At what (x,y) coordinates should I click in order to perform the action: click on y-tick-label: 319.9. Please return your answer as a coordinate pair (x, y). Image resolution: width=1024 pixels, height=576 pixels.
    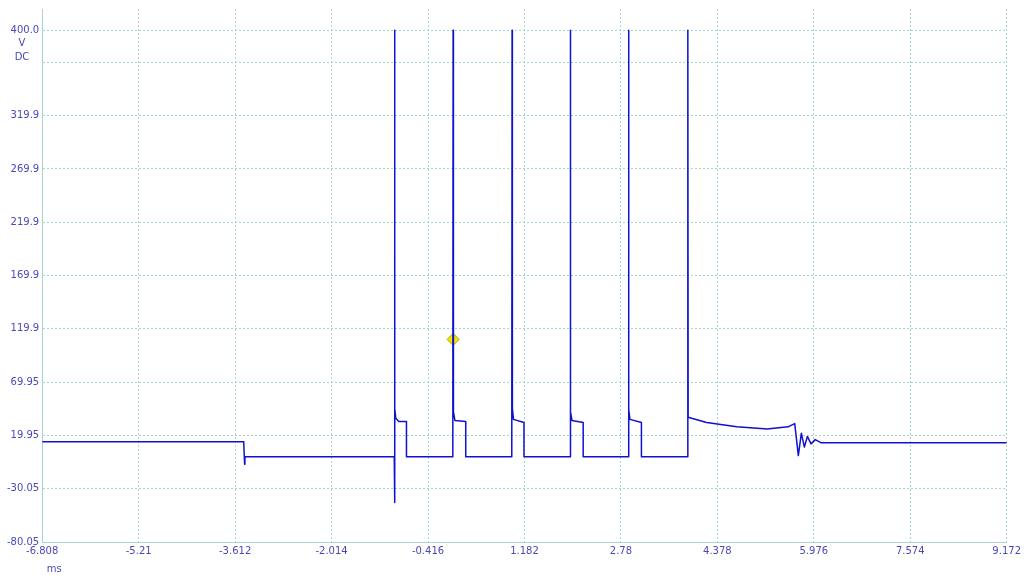
    Looking at the image, I should click on (25, 115).